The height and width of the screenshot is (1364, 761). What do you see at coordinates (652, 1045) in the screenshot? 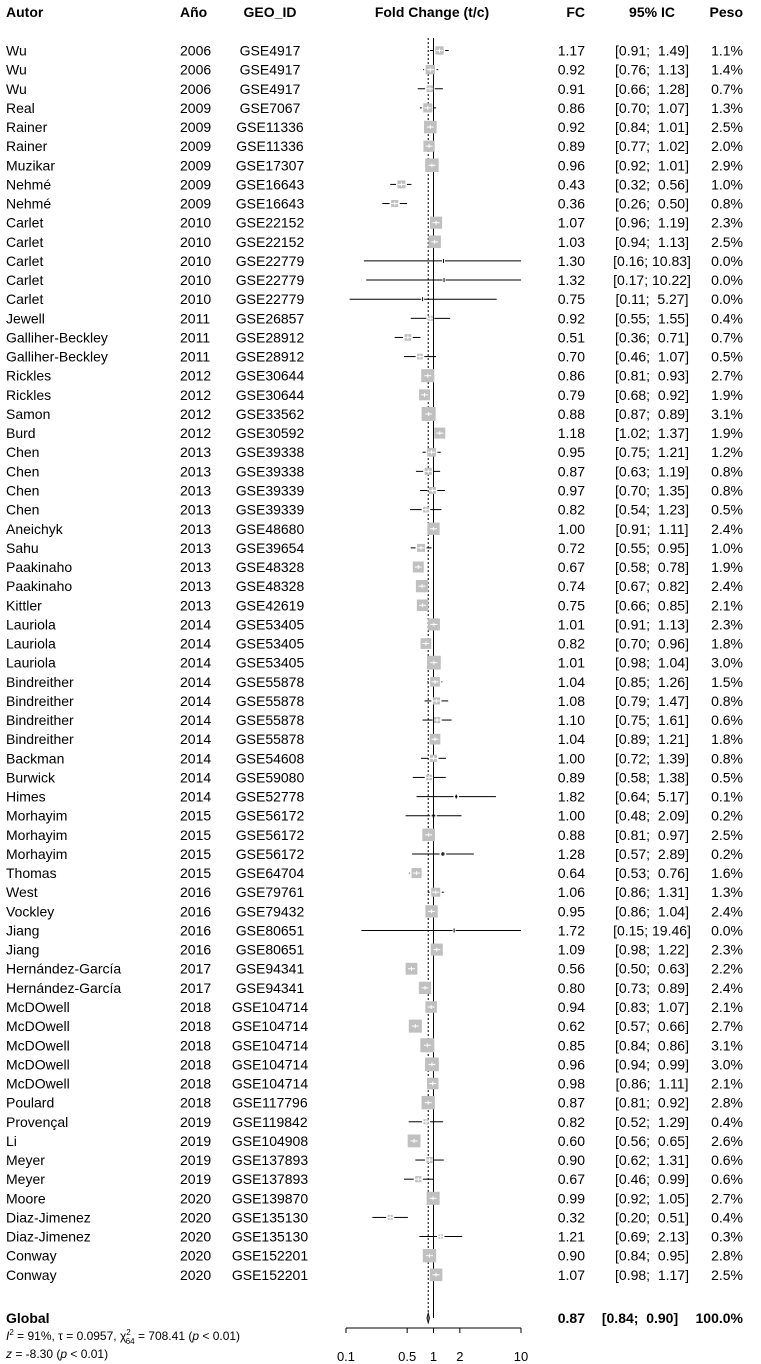
I see `study-ci-text: [0.84; 0.86]` at bounding box center [652, 1045].